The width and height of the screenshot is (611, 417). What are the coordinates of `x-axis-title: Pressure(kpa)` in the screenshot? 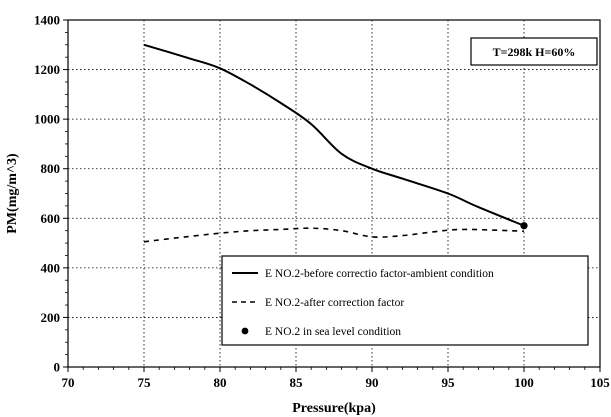 It's located at (334, 408).